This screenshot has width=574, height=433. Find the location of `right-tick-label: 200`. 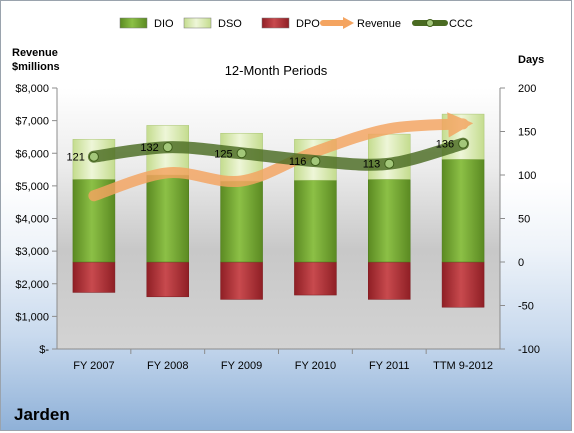

right-tick-label: 200 is located at coordinates (527, 89).